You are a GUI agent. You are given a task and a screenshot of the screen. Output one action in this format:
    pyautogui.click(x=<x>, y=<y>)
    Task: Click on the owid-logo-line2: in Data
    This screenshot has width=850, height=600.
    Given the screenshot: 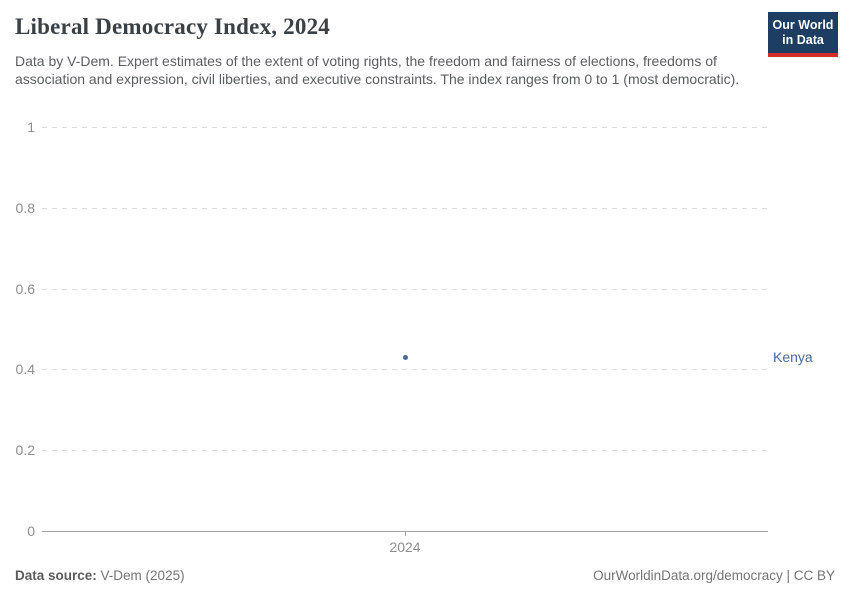 What is the action you would take?
    pyautogui.click(x=803, y=39)
    